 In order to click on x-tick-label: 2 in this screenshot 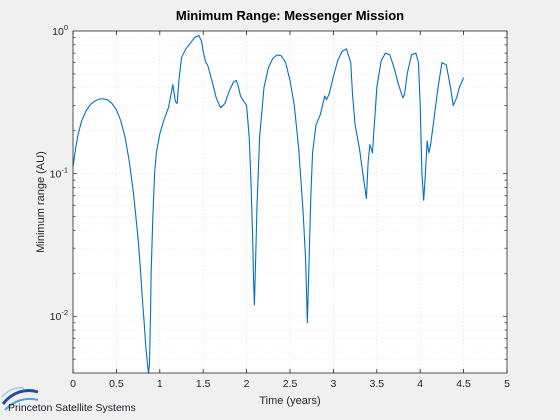, I will do `click(247, 384)`.